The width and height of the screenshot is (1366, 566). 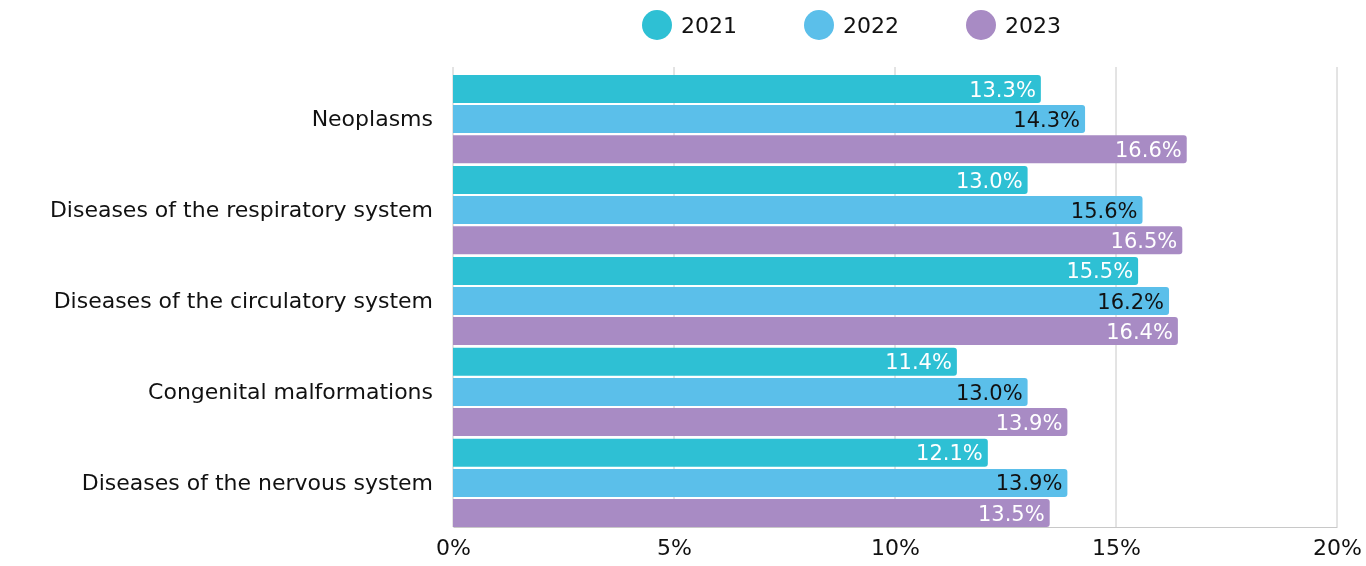 I want to click on x-tick-label: 20%, so click(x=1337, y=547).